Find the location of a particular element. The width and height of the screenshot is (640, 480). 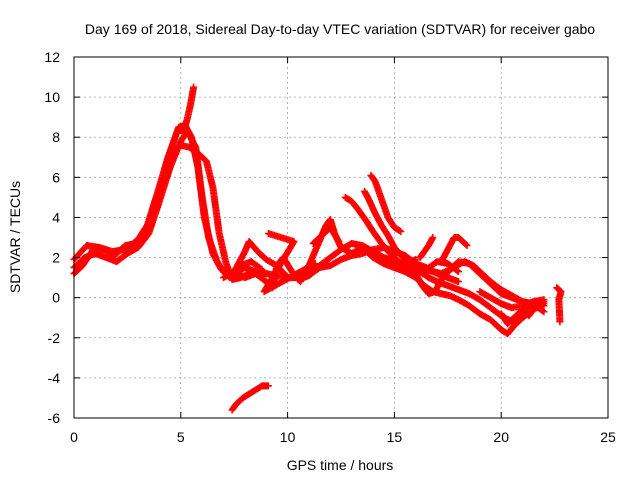

x-tick-label: 15 is located at coordinates (395, 437).